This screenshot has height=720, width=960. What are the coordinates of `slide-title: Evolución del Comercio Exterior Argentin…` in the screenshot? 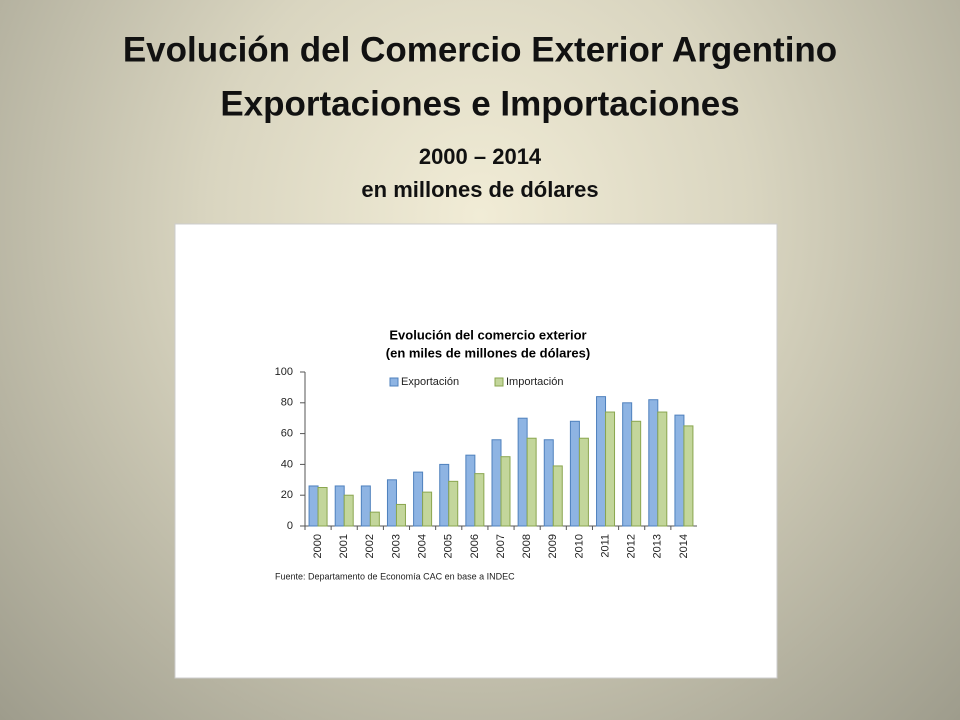 It's located at (480, 49).